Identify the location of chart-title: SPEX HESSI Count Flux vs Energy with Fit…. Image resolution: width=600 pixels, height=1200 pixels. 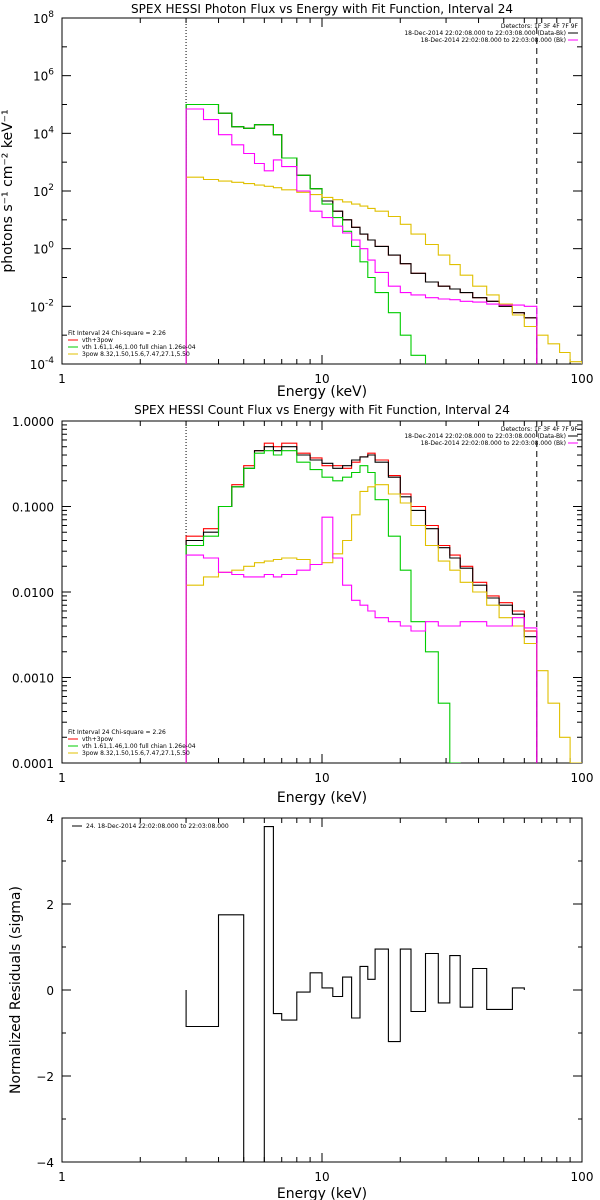
(322, 410).